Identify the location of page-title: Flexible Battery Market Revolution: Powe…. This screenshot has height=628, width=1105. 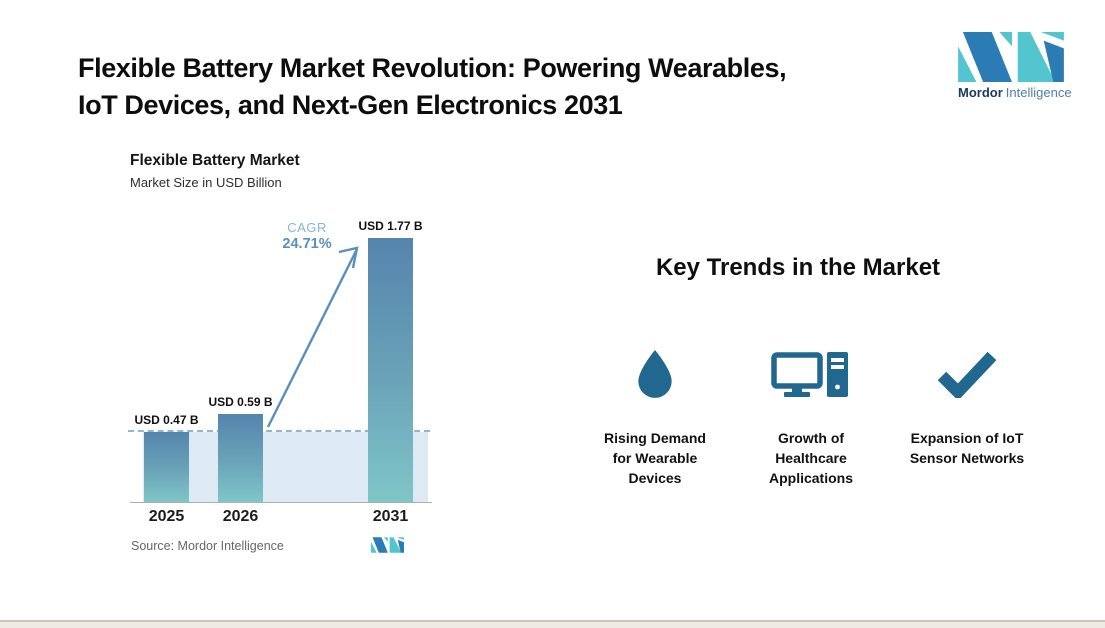
(432, 87).